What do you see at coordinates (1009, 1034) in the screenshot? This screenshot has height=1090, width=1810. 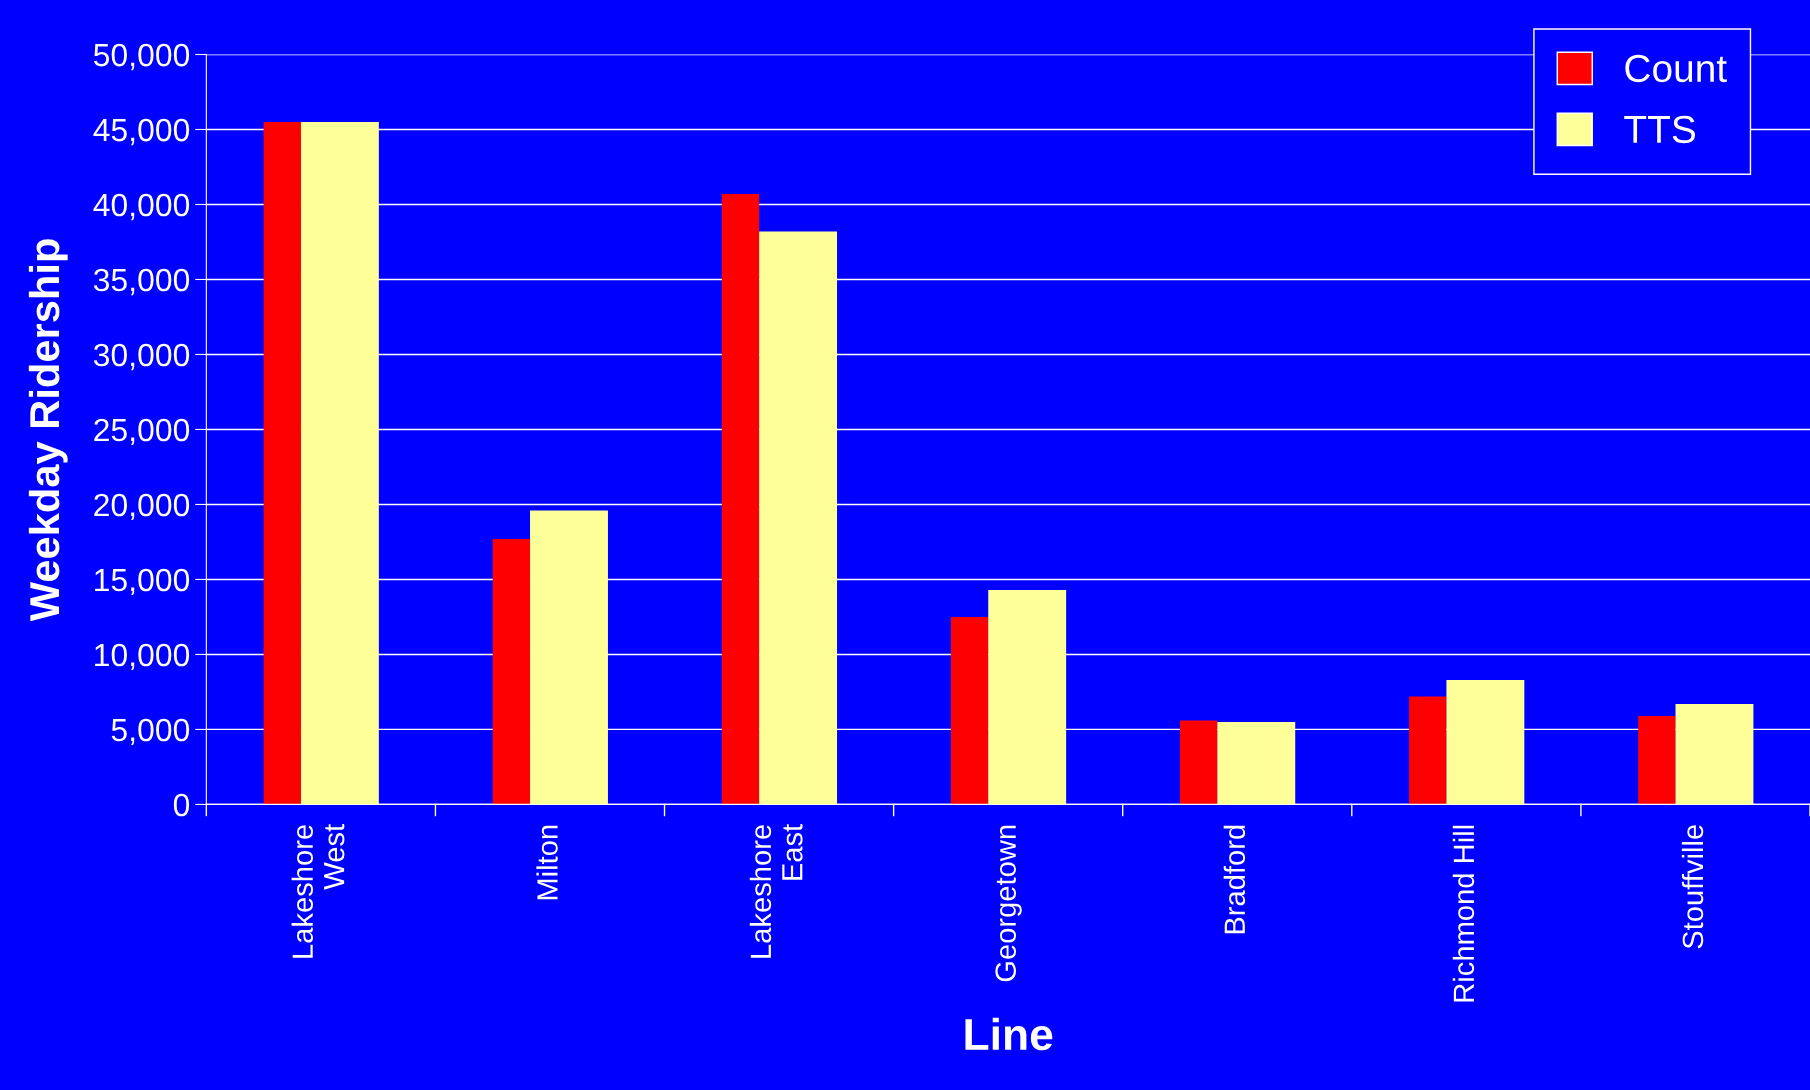 I see `x-axis-title: Line` at bounding box center [1009, 1034].